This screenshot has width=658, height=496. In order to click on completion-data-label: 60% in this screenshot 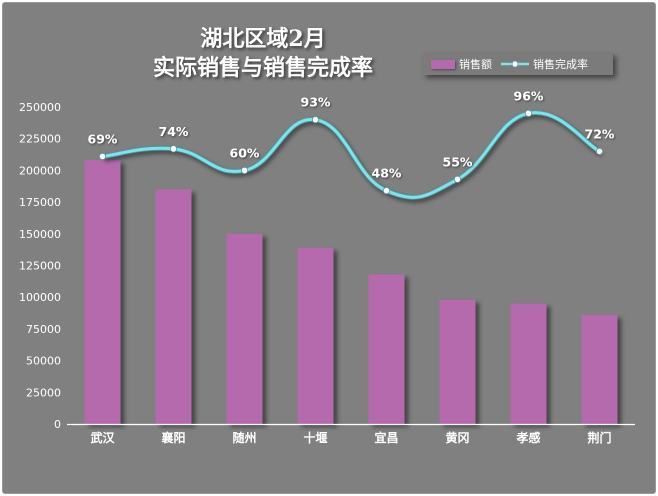, I will do `click(245, 152)`.